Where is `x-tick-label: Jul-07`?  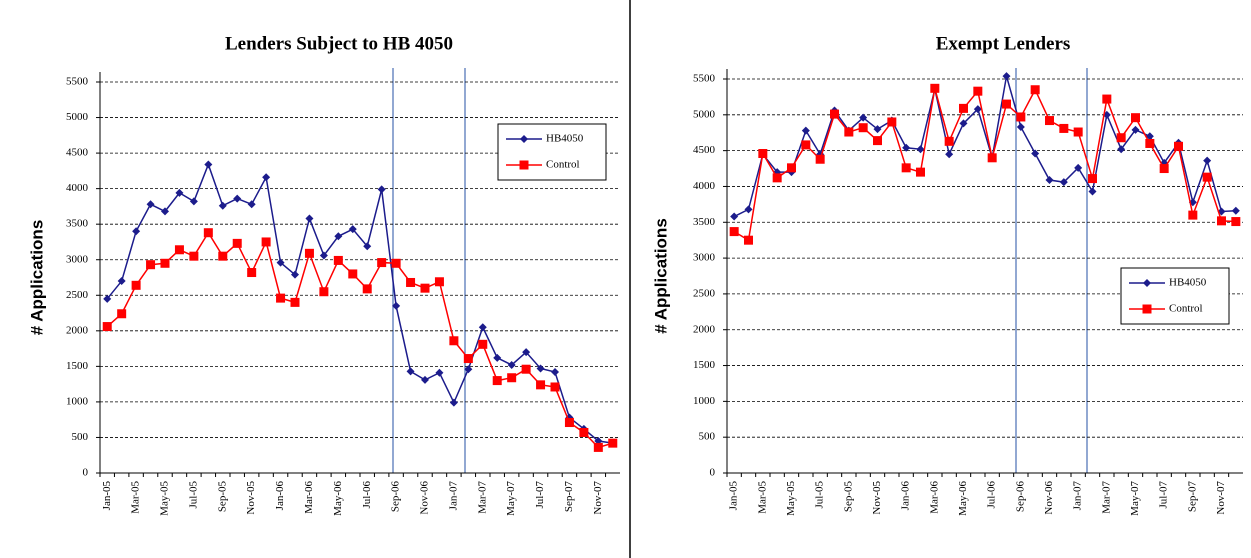
x-tick-label: Jul-07 is located at coordinates (540, 495).